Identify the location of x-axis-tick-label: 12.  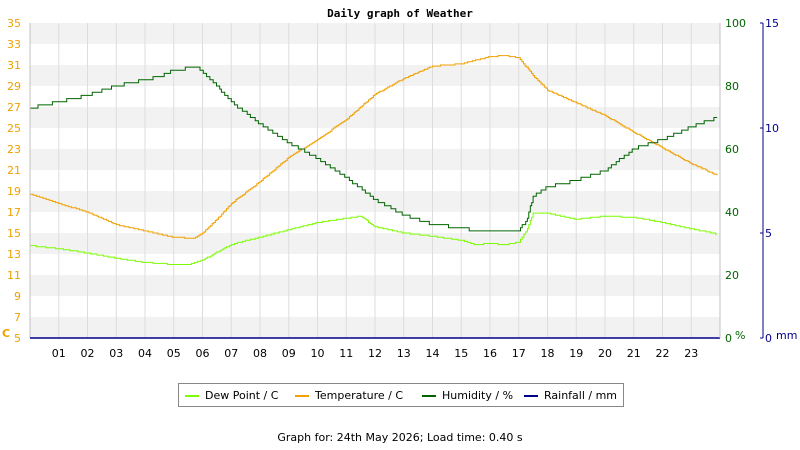
(375, 353).